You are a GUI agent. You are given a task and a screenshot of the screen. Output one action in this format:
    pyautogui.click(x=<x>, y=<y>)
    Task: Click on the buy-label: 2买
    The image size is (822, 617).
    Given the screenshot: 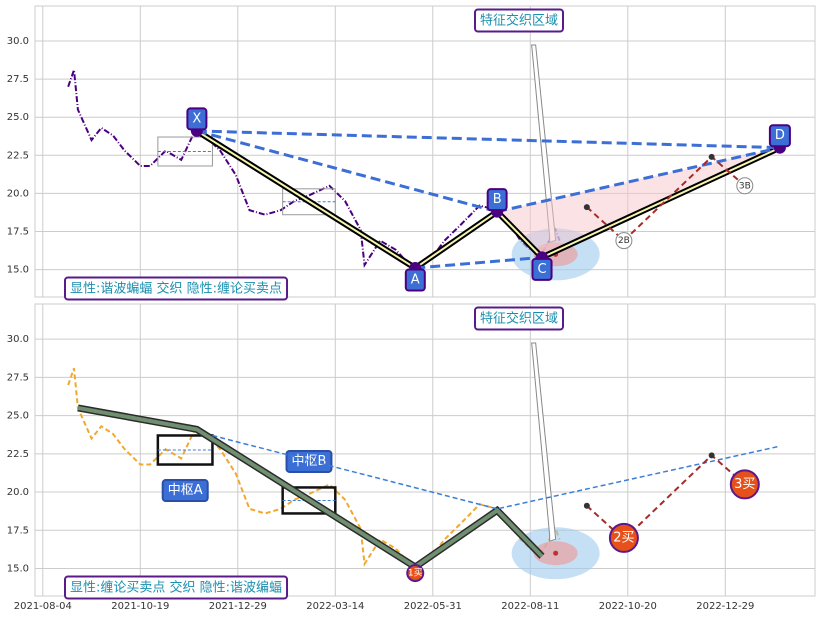 What is the action you would take?
    pyautogui.click(x=623, y=537)
    